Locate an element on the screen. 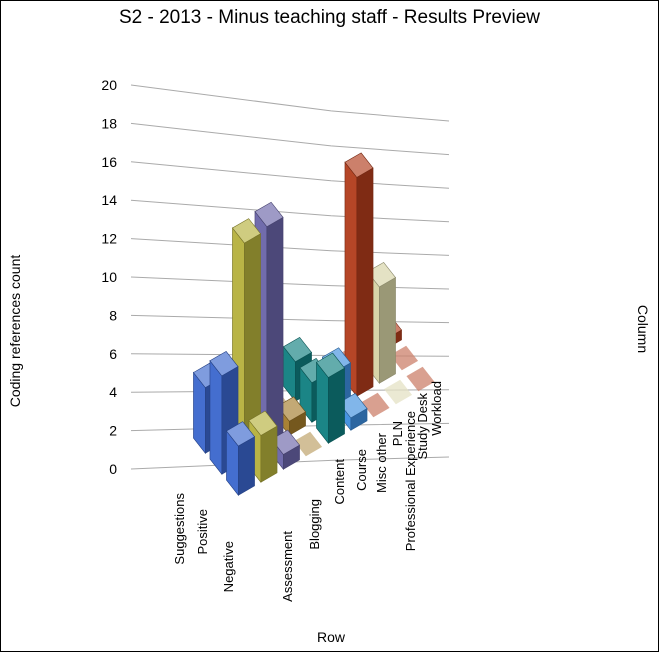 This screenshot has height=652, width=659. y-tick-label: 4 is located at coordinates (113, 392).